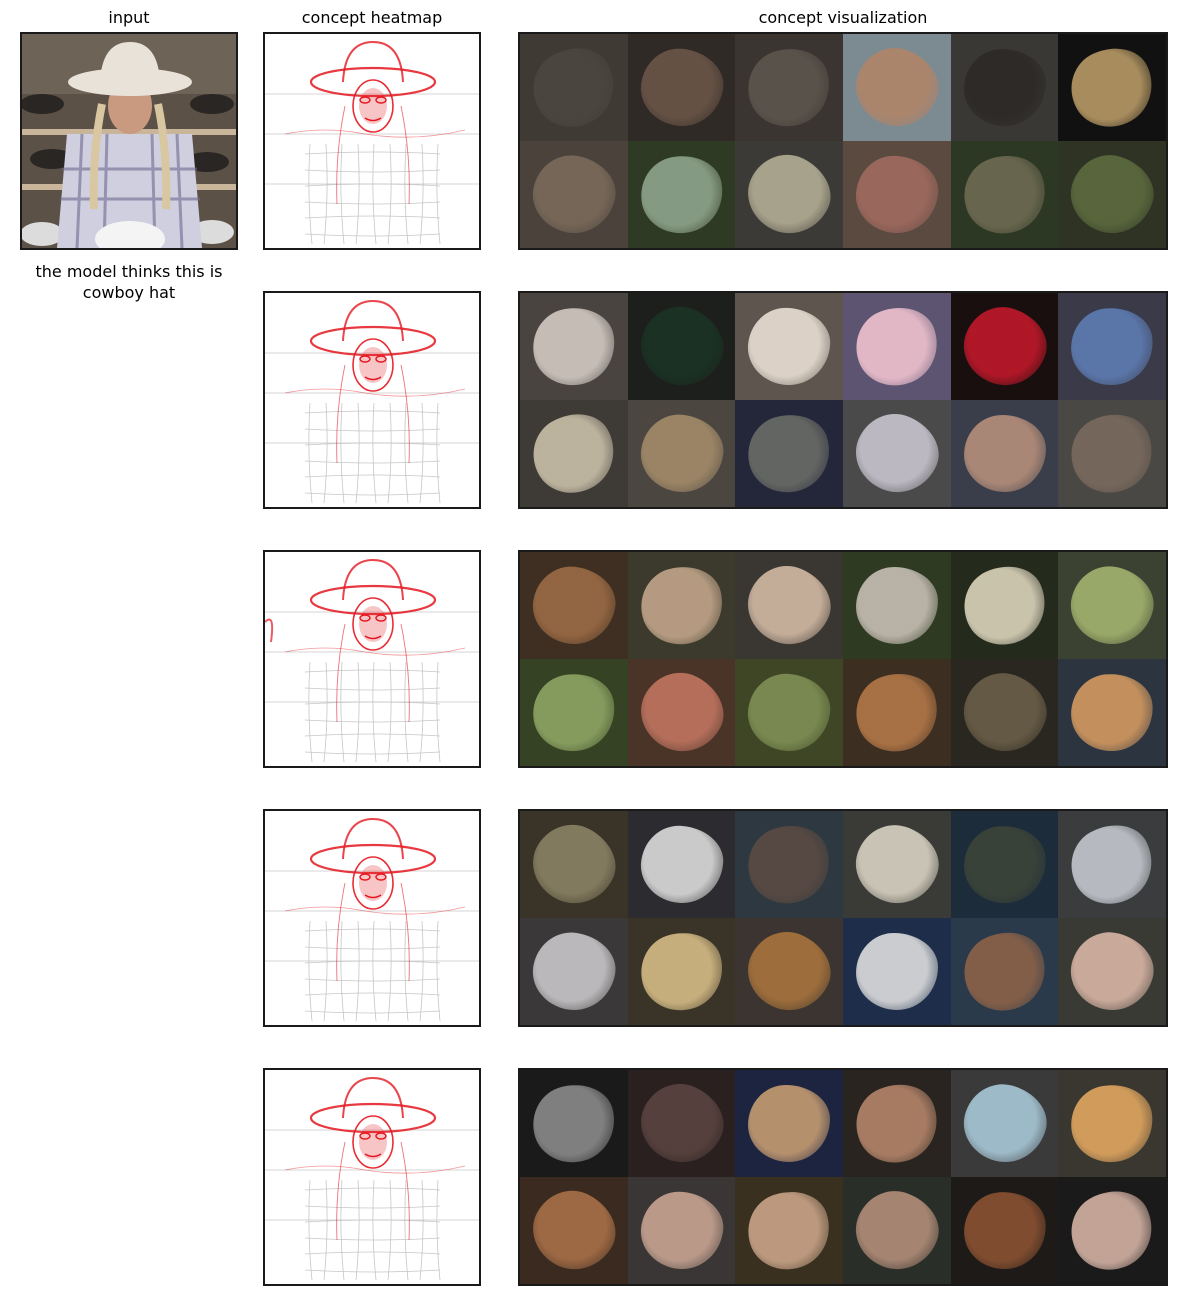 This screenshot has width=1200, height=1300. Describe the element at coordinates (129, 282) in the screenshot. I see `prediction-caption: the model thinks this is cowboy hat` at that location.